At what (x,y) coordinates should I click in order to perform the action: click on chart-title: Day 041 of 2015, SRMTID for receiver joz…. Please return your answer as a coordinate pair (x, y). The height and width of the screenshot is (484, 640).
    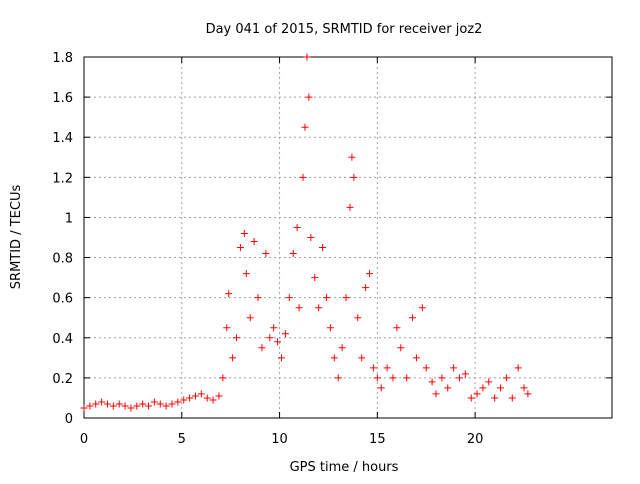
    Looking at the image, I should click on (344, 29).